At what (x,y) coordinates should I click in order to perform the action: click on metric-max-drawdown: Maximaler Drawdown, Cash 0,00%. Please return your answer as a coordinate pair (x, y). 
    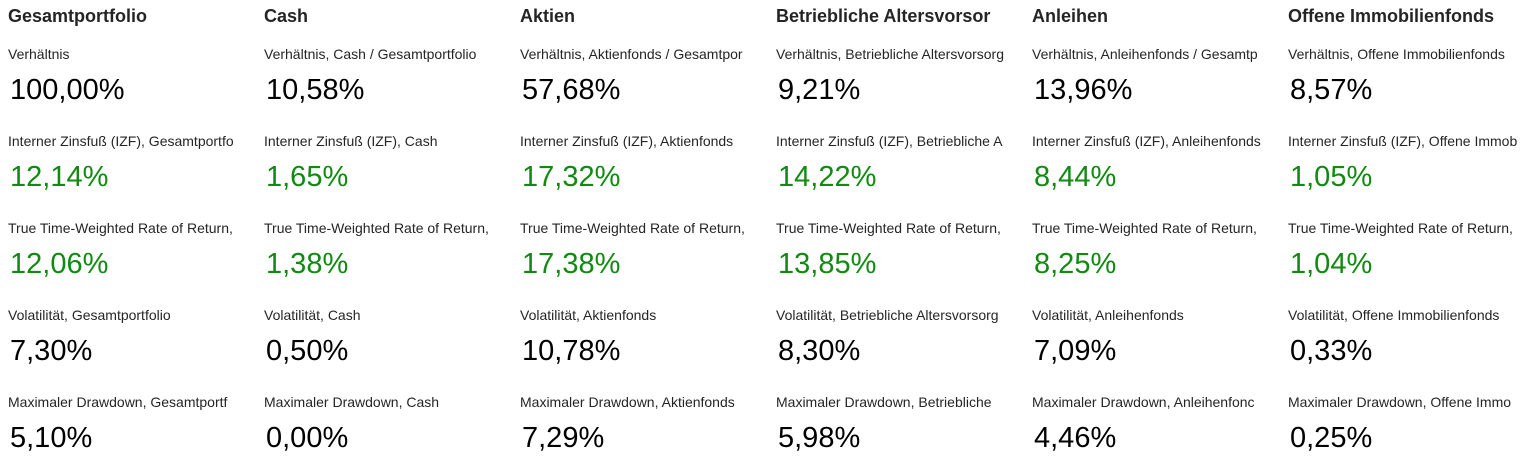
    Looking at the image, I should click on (382, 431).